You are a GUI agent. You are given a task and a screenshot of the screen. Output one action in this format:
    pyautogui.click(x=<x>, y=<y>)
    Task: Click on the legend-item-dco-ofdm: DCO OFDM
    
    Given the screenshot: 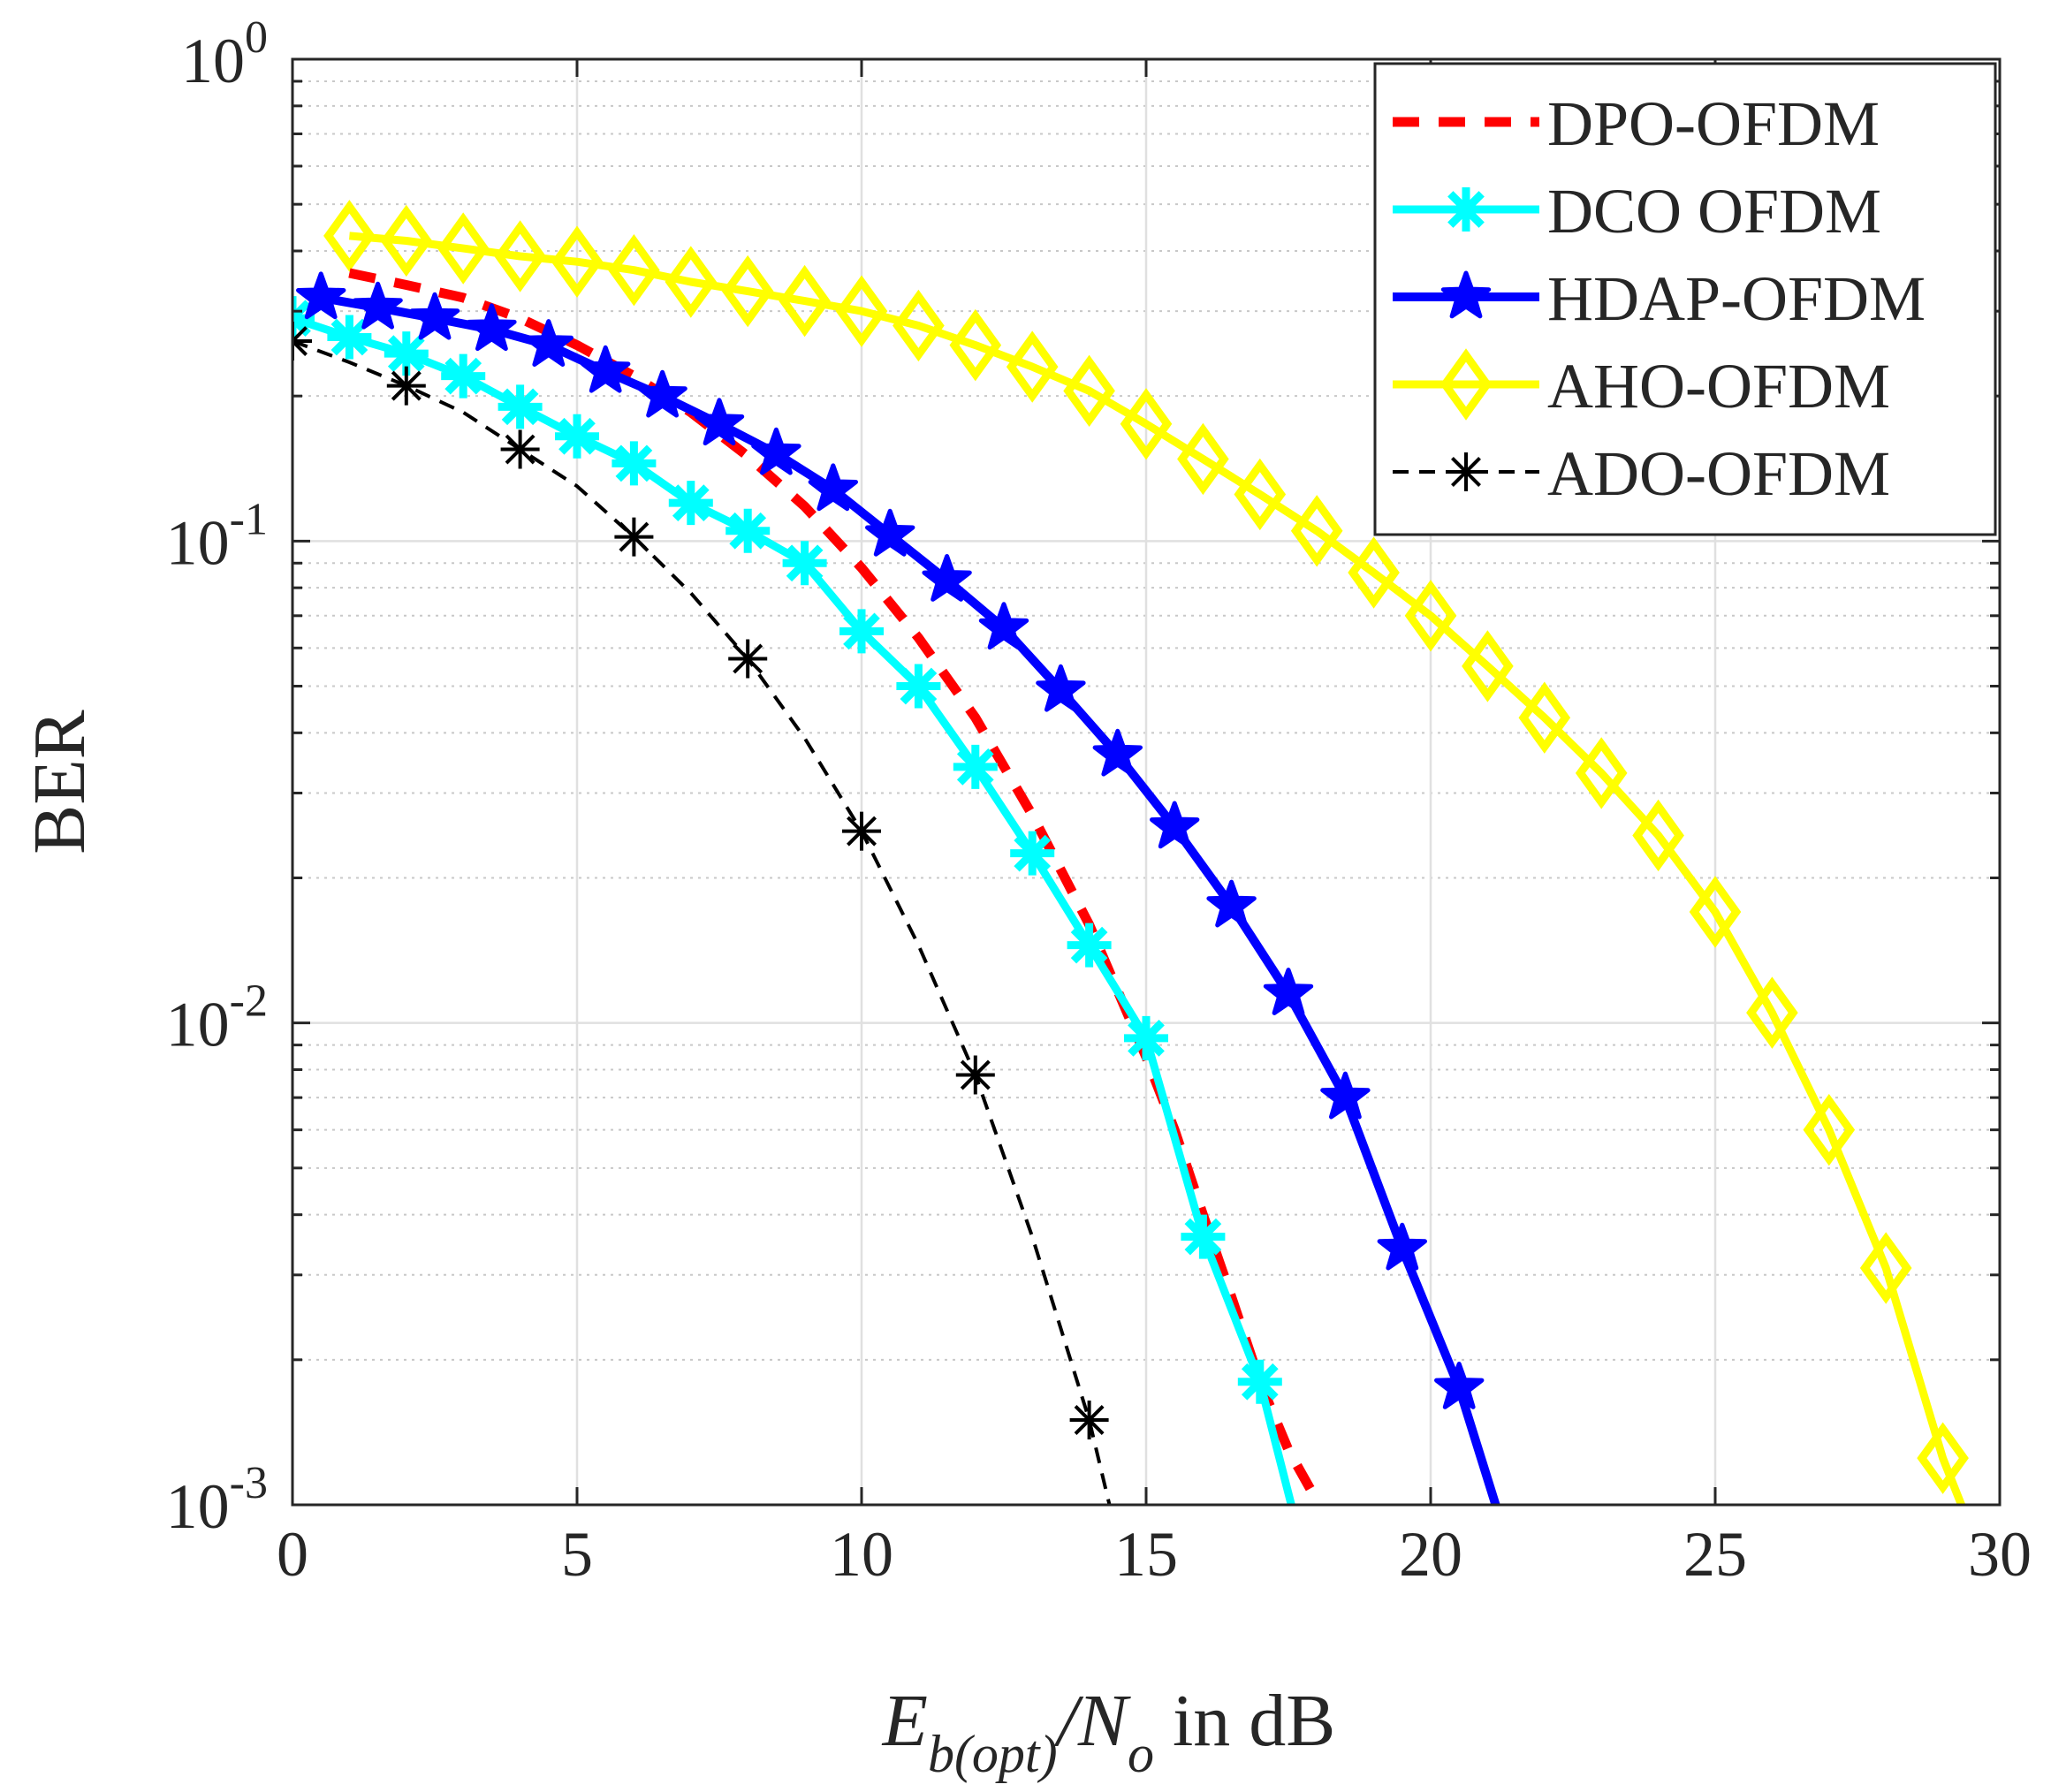 What is the action you would take?
    pyautogui.click(x=1637, y=211)
    